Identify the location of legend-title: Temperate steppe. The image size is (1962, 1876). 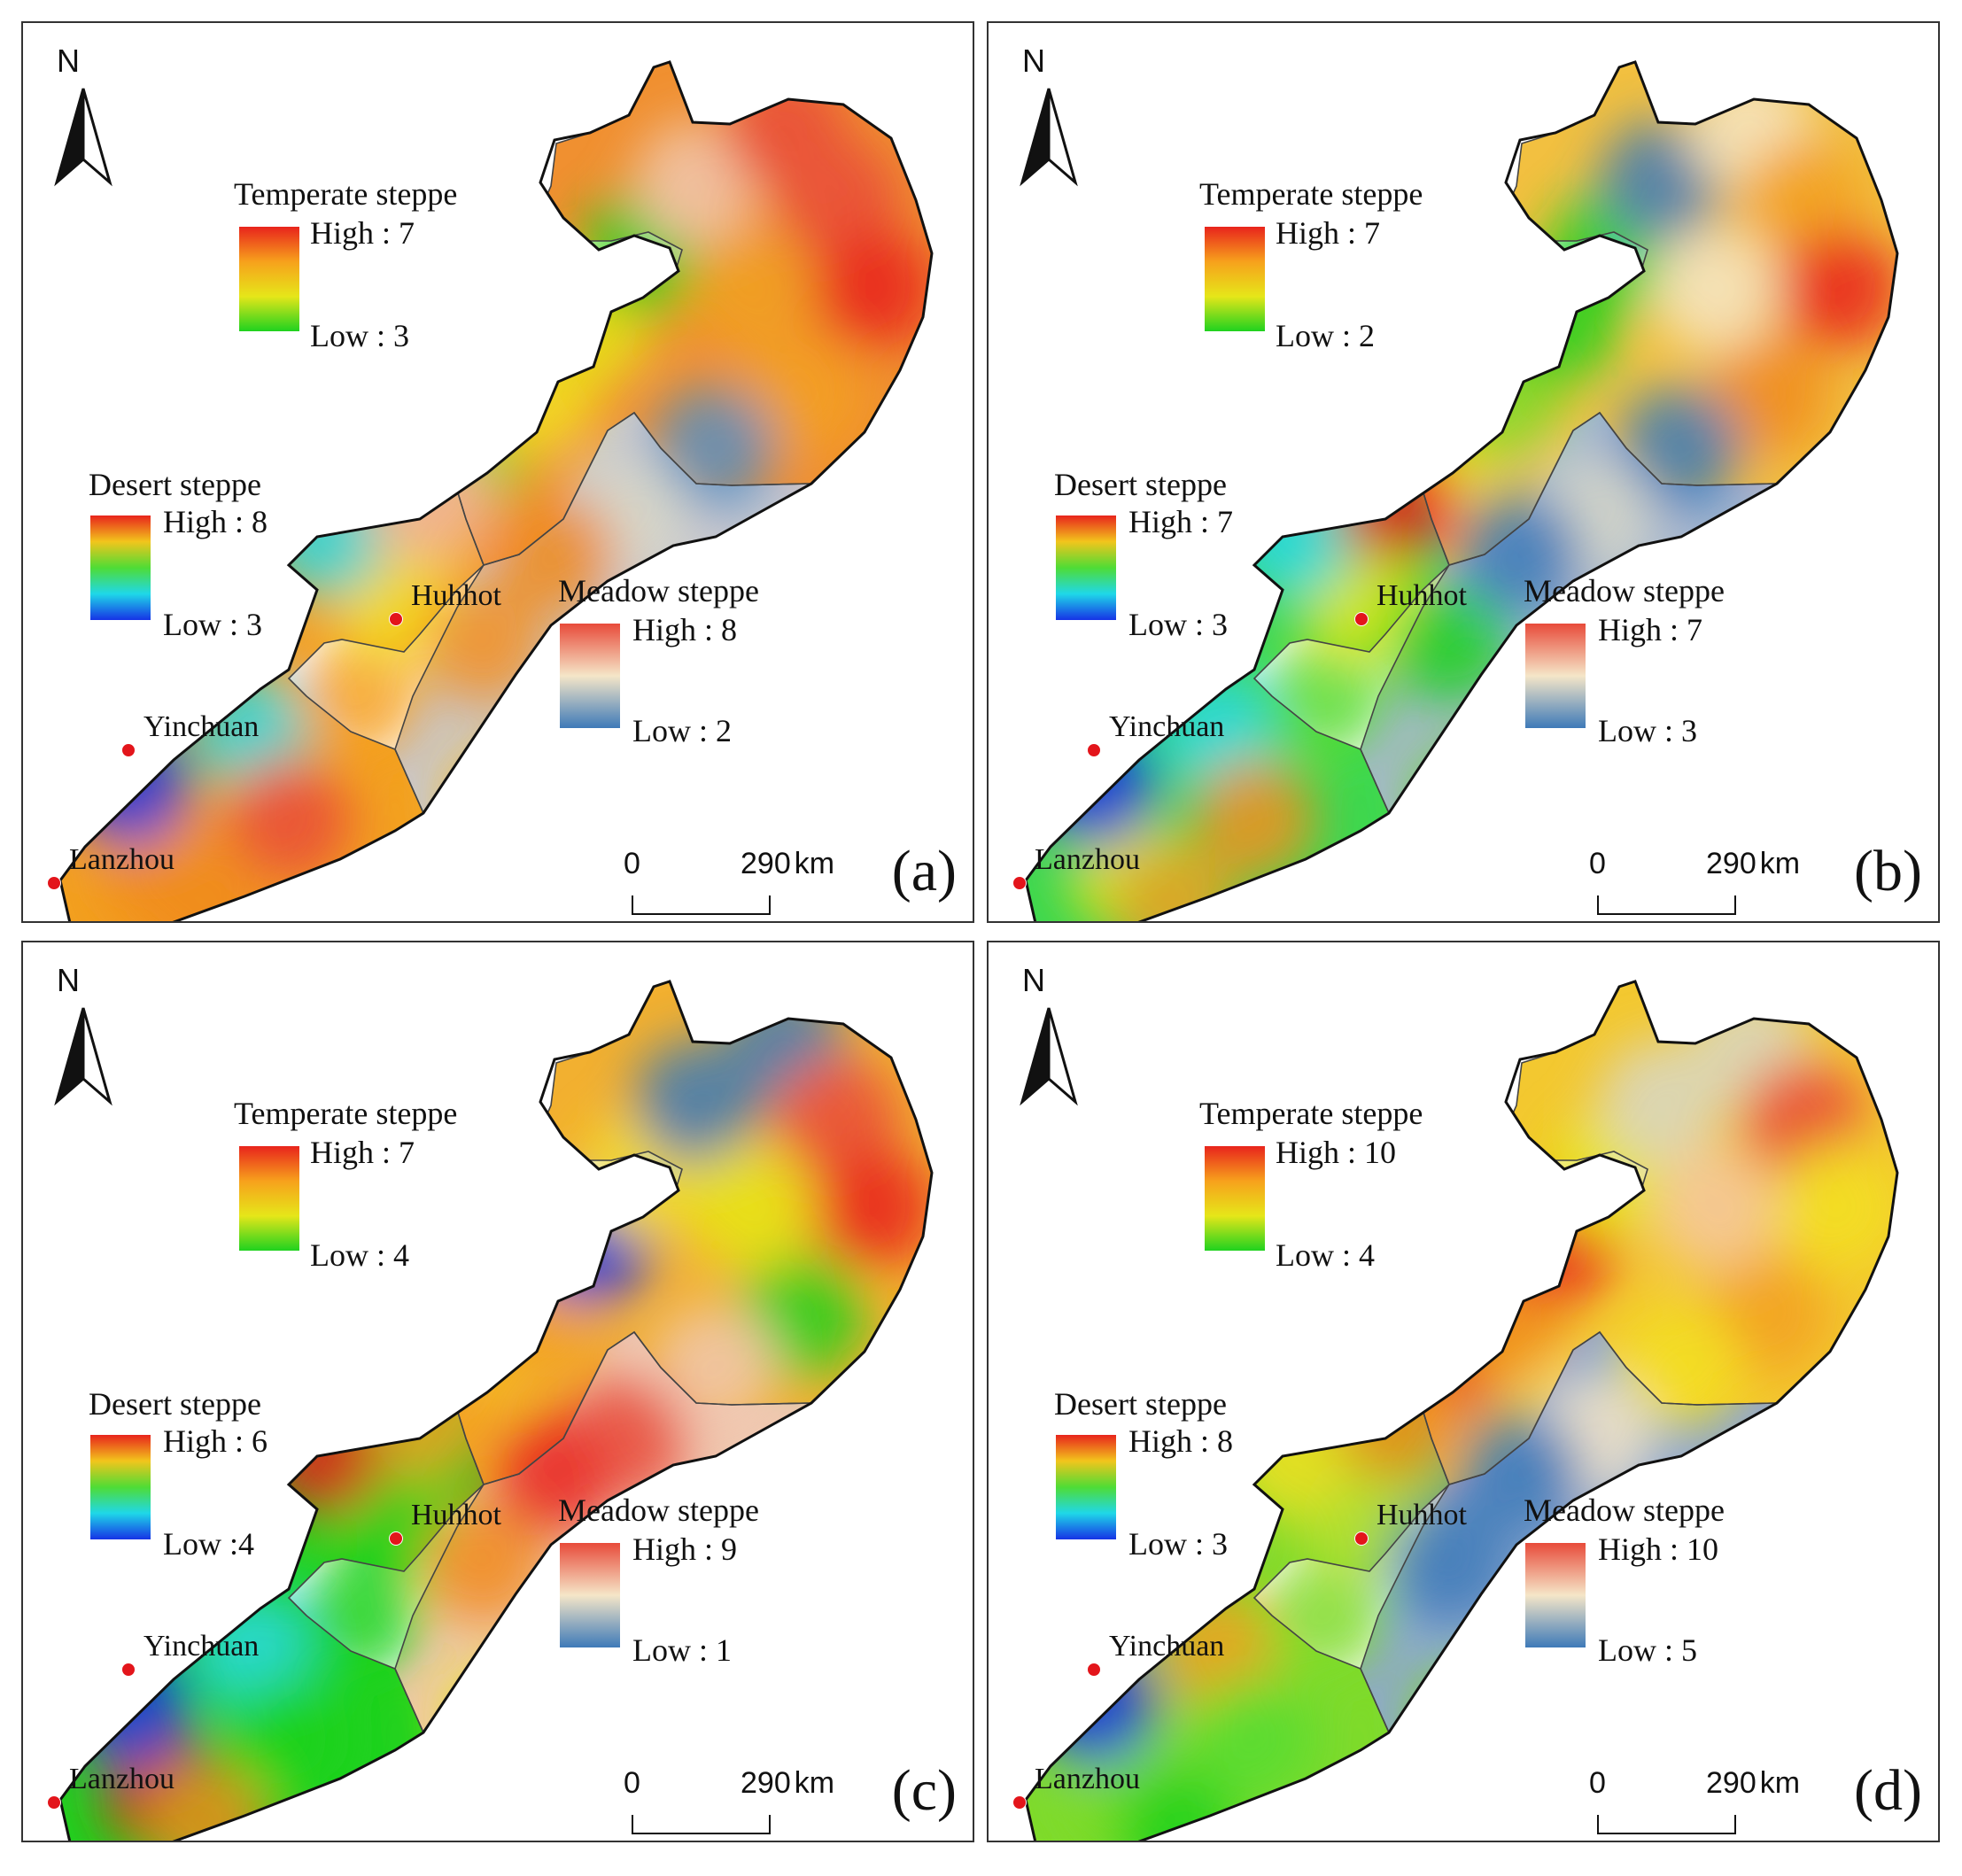
(346, 1113).